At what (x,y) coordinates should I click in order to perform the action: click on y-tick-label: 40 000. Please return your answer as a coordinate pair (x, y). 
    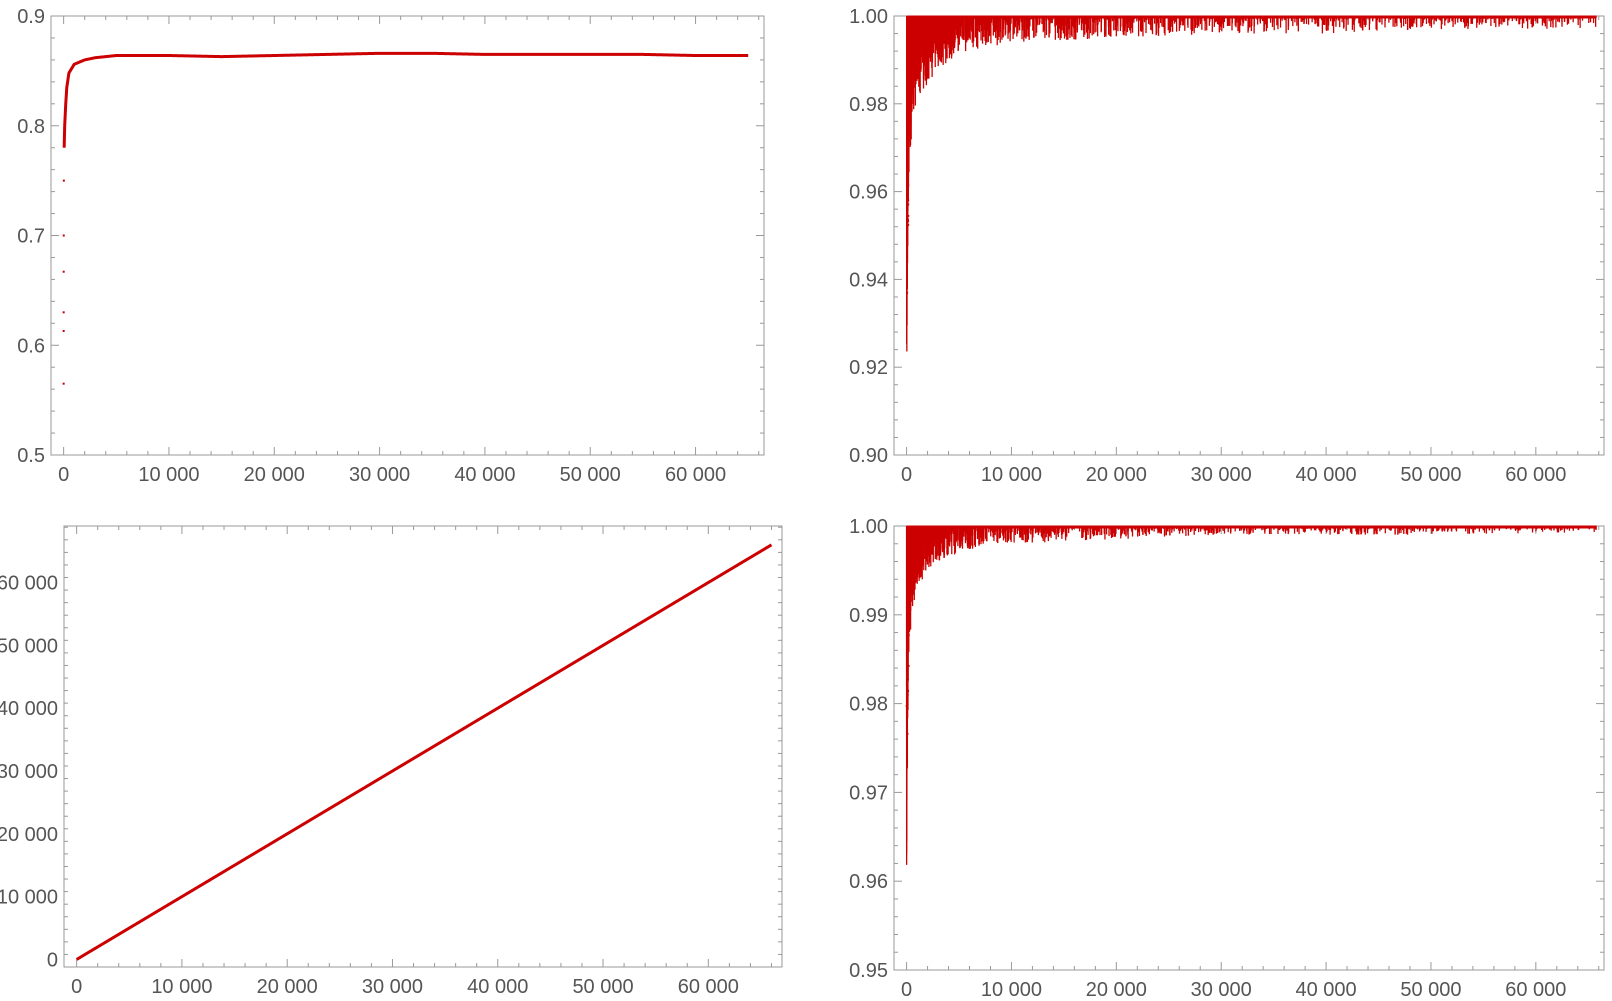
    Looking at the image, I should click on (29, 709).